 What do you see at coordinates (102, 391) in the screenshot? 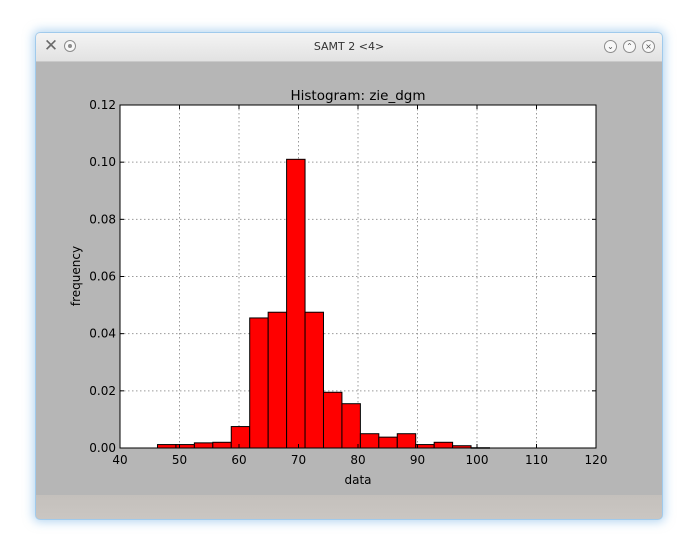
I see `y-tick-label: 0.02` at bounding box center [102, 391].